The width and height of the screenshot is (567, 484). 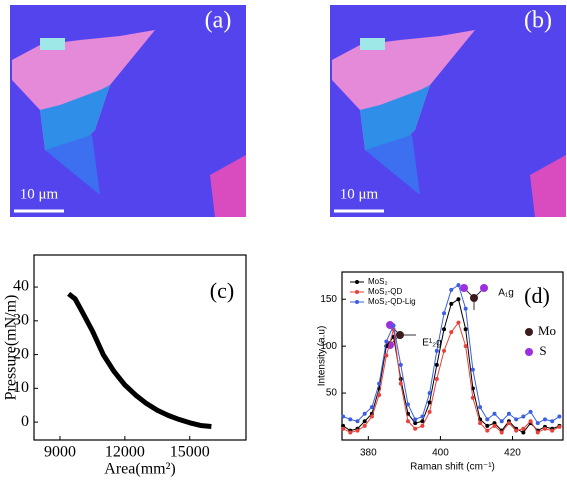 I want to click on y-tick-label: 50, so click(x=332, y=393).